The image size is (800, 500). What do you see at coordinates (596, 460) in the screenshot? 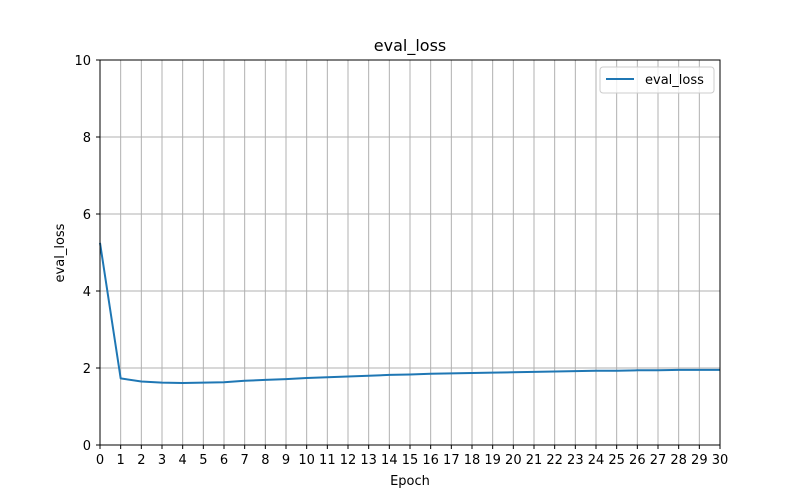
I see `x-tick-label: 24` at bounding box center [596, 460].